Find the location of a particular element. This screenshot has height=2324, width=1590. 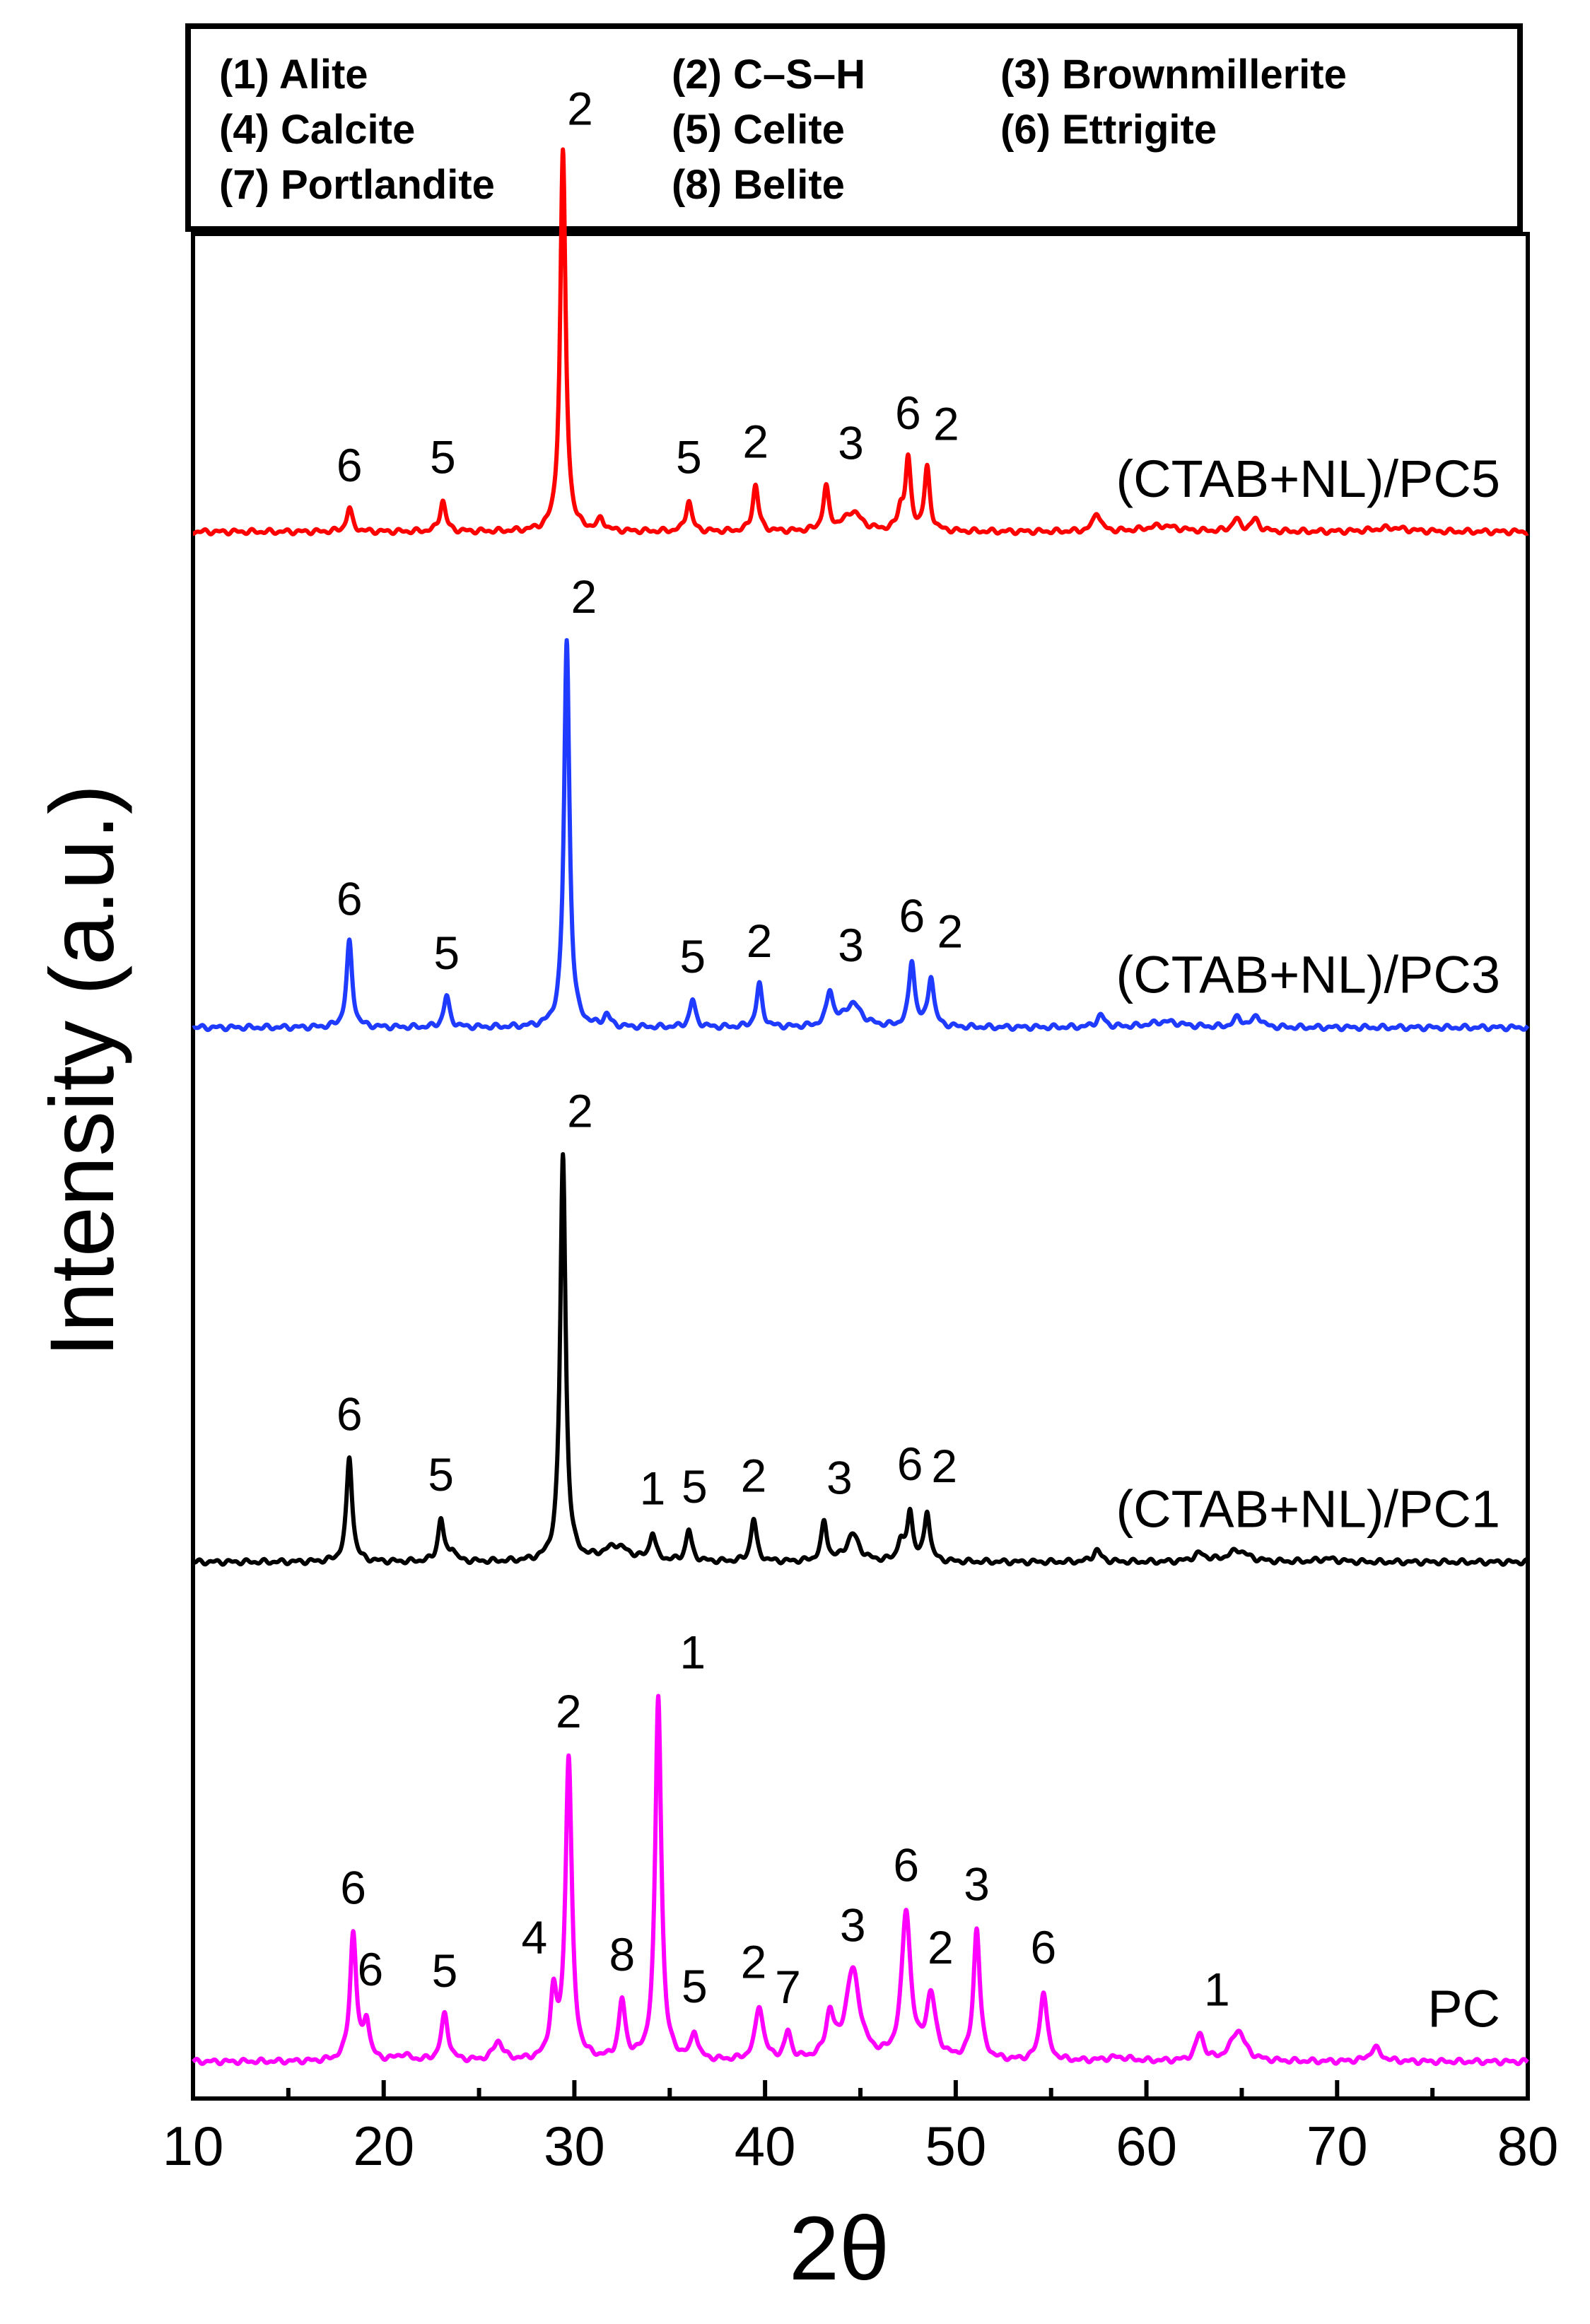

legend-box is located at coordinates (854, 127).